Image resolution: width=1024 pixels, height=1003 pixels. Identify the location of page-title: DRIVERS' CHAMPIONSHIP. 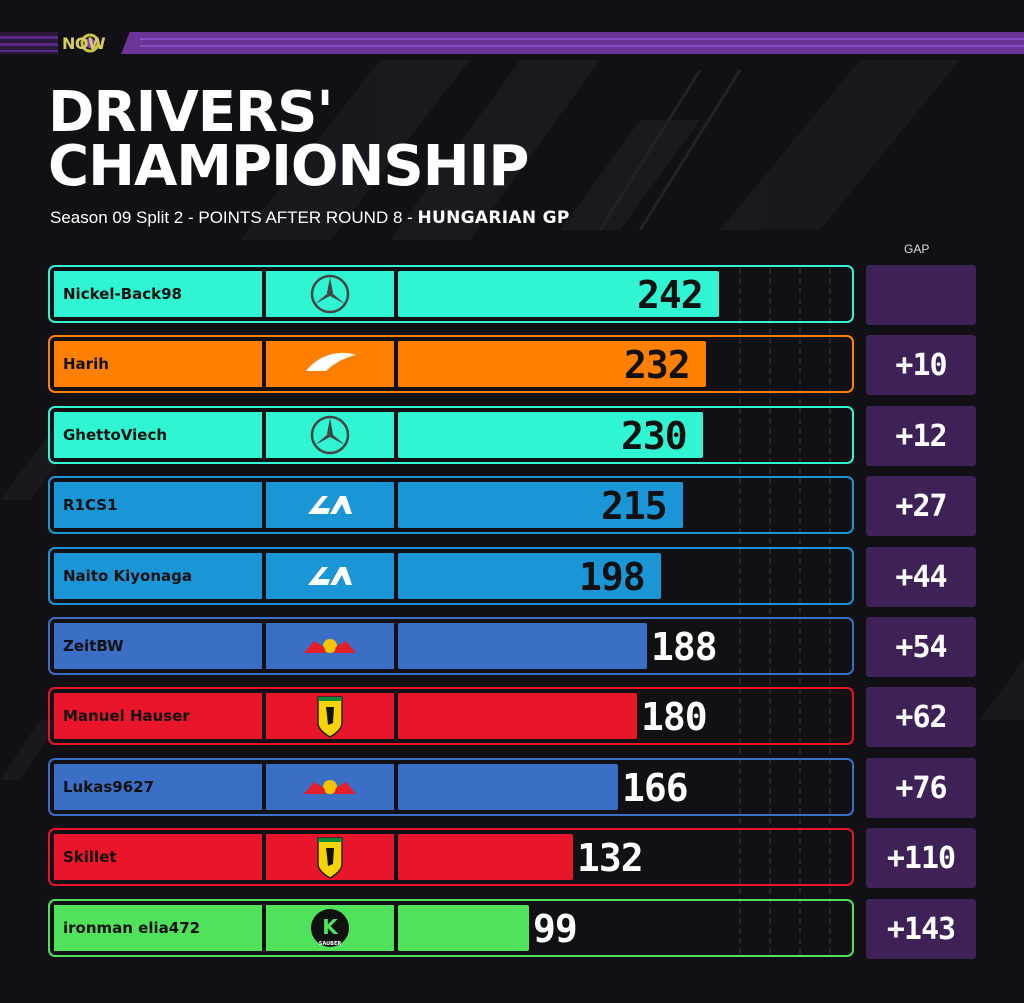
(288, 139).